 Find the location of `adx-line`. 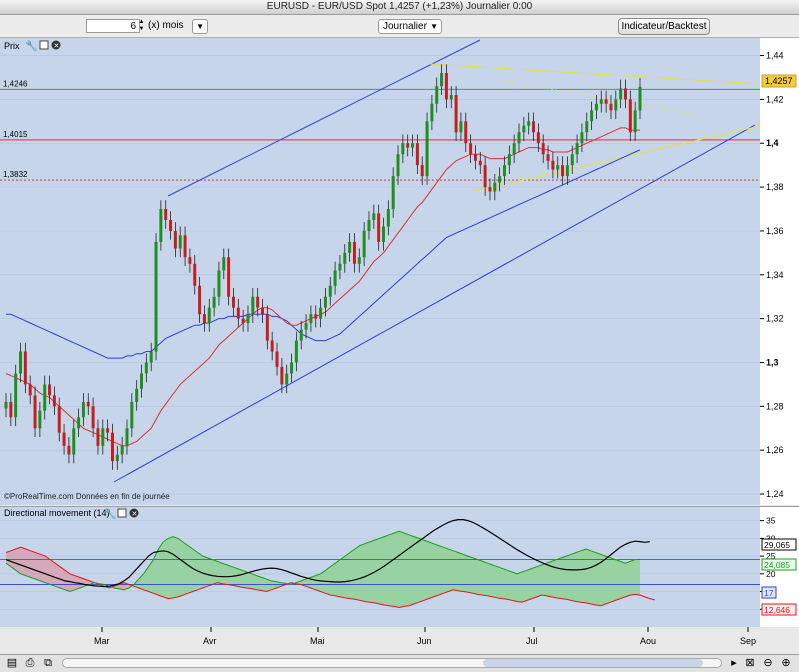

adx-line is located at coordinates (327, 553).